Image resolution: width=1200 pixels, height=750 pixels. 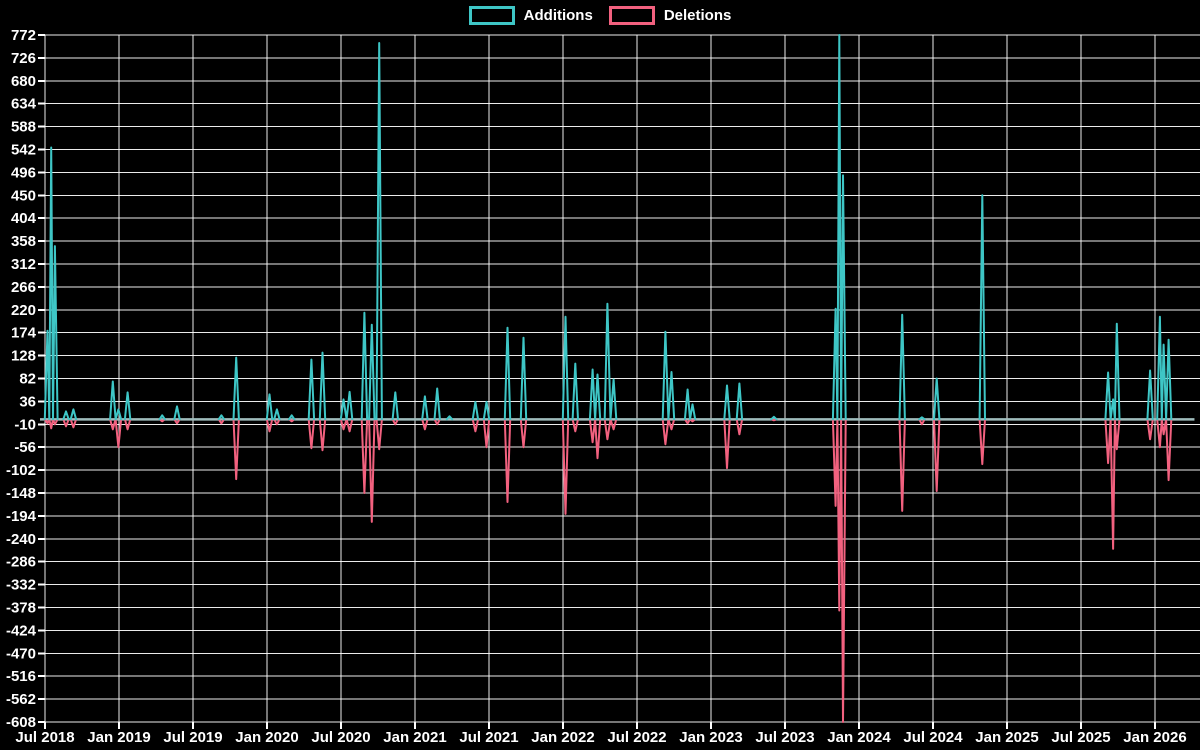 I want to click on y-tick-label: 128, so click(x=23, y=356).